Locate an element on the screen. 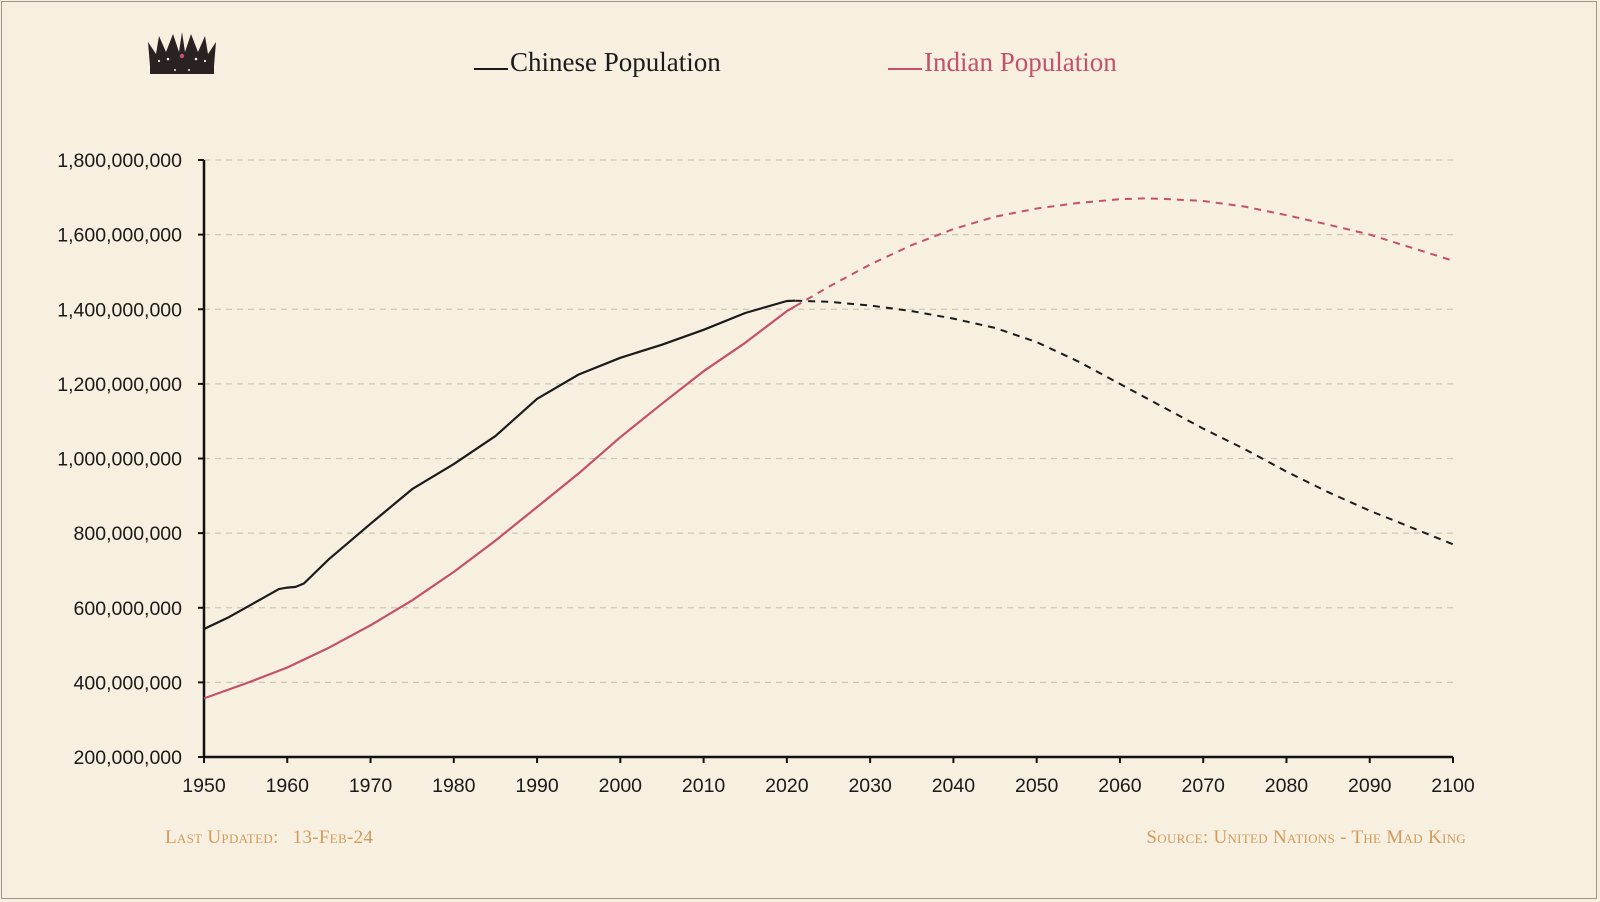  y-tick-label: 1,200,000,000 is located at coordinates (119, 385).